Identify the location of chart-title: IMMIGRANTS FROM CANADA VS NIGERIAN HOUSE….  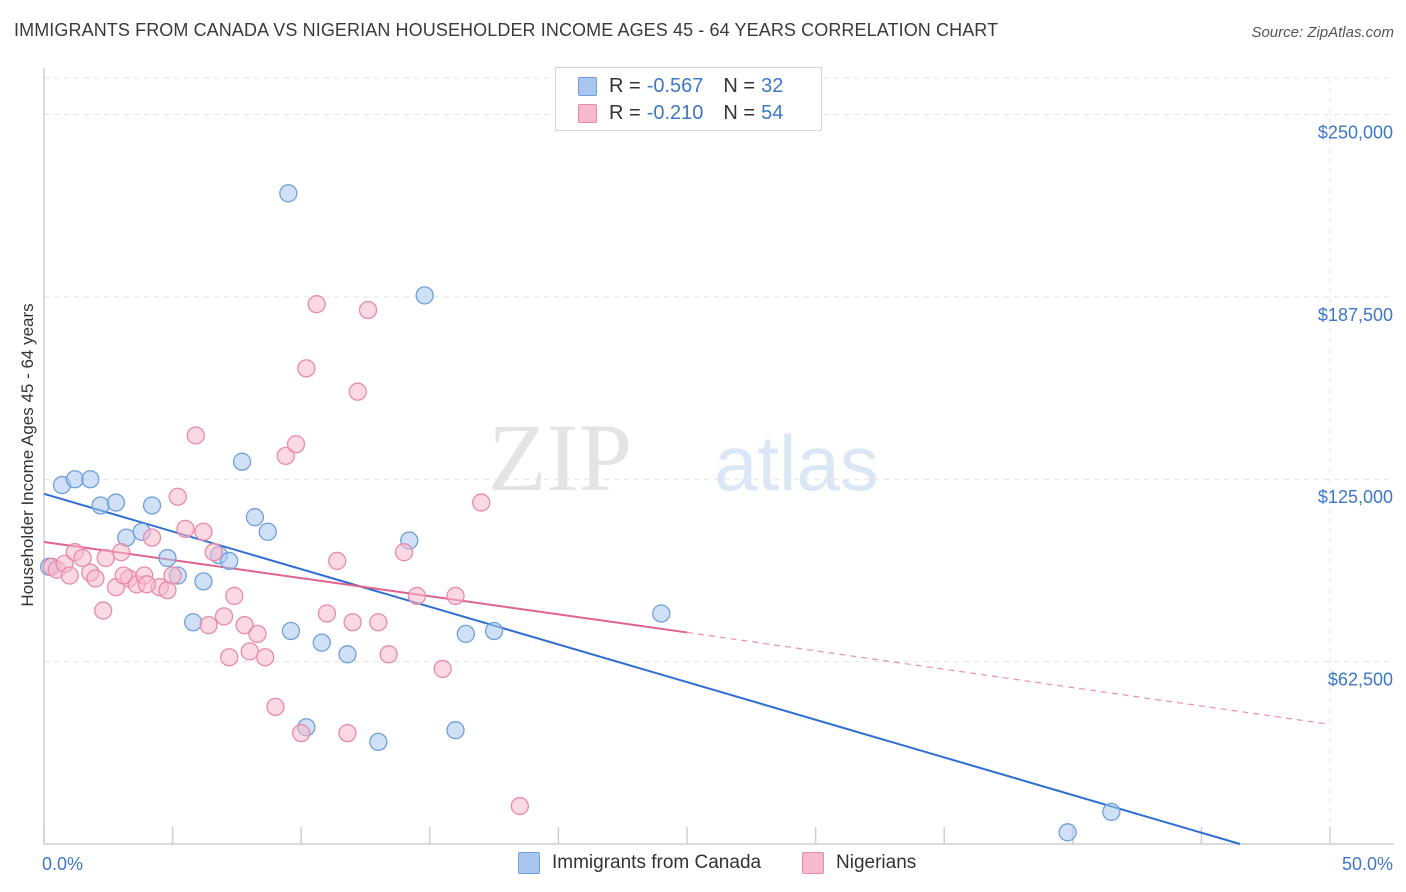
(506, 30).